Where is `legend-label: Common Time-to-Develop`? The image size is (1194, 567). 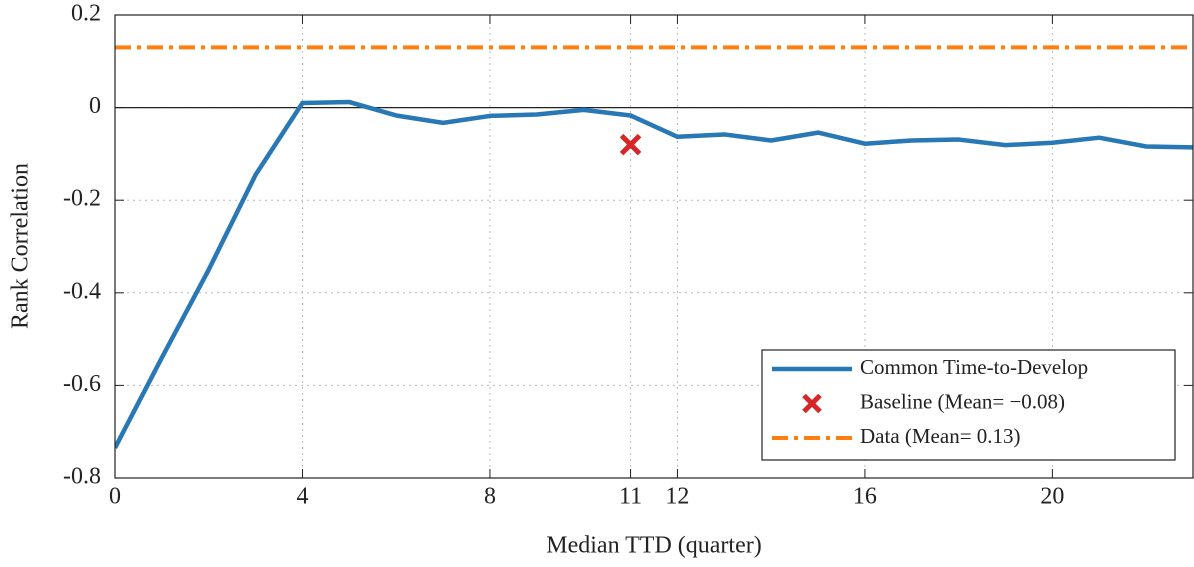
legend-label: Common Time-to-Develop is located at coordinates (974, 367).